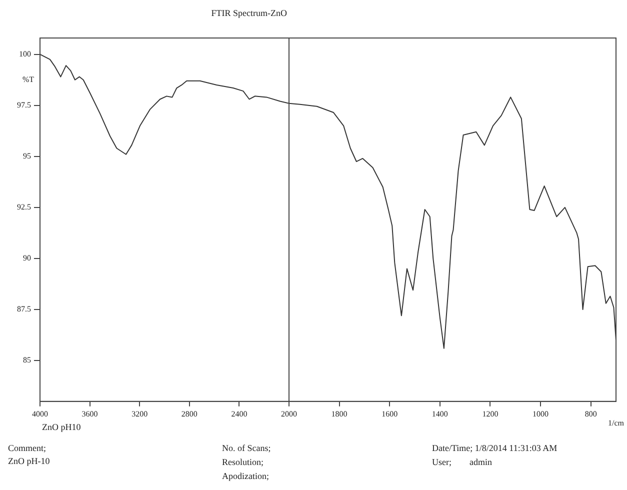  Describe the element at coordinates (140, 413) in the screenshot. I see `x-tick-label: 3200` at that location.